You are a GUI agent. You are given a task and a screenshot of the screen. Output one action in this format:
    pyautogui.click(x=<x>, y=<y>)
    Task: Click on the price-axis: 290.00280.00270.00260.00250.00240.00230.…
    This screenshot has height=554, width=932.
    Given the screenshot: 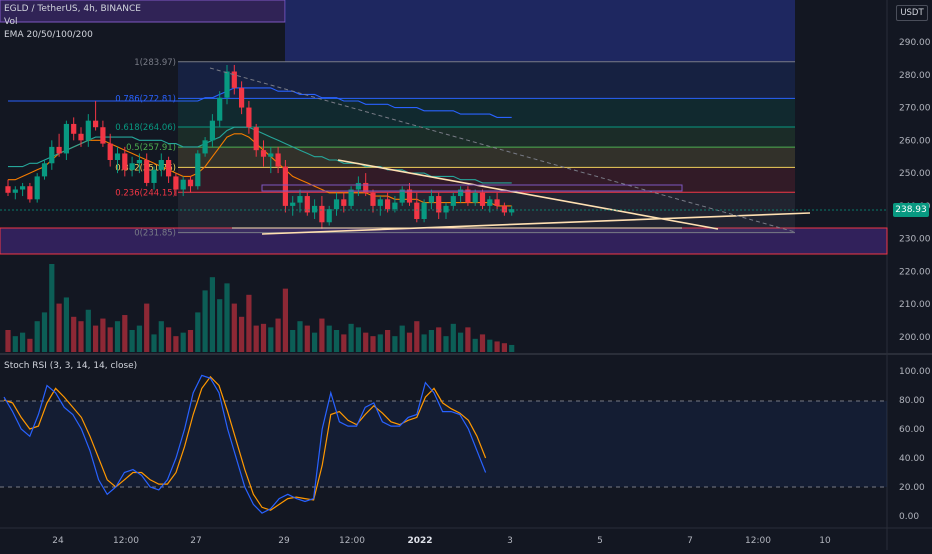 What is the action you would take?
    pyautogui.click(x=915, y=190)
    